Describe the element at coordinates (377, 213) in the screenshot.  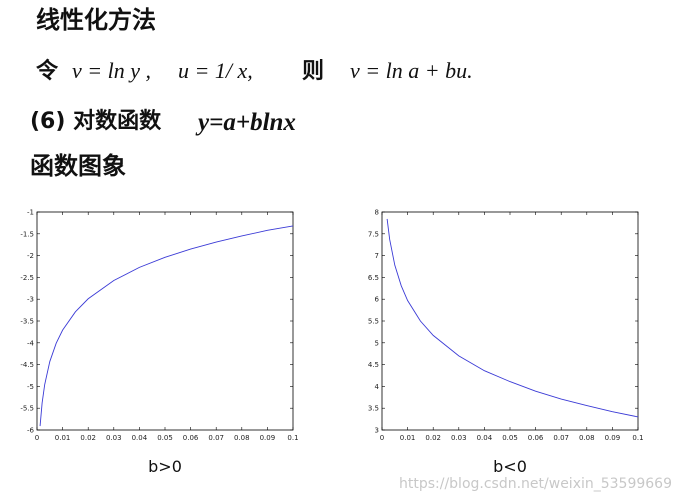
I see `y-tick-label: 8` at that location.